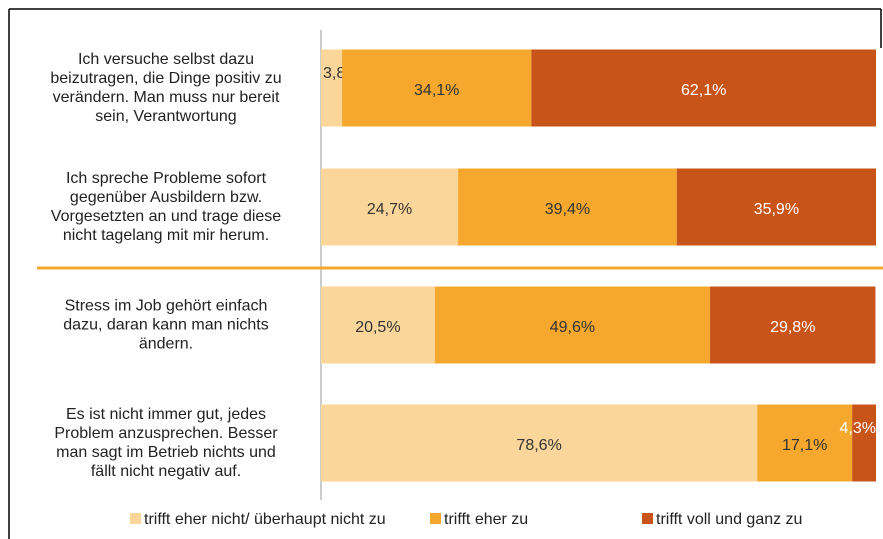 The image size is (883, 539). Describe the element at coordinates (567, 209) in the screenshot. I see `value-label: 39,4%` at that location.